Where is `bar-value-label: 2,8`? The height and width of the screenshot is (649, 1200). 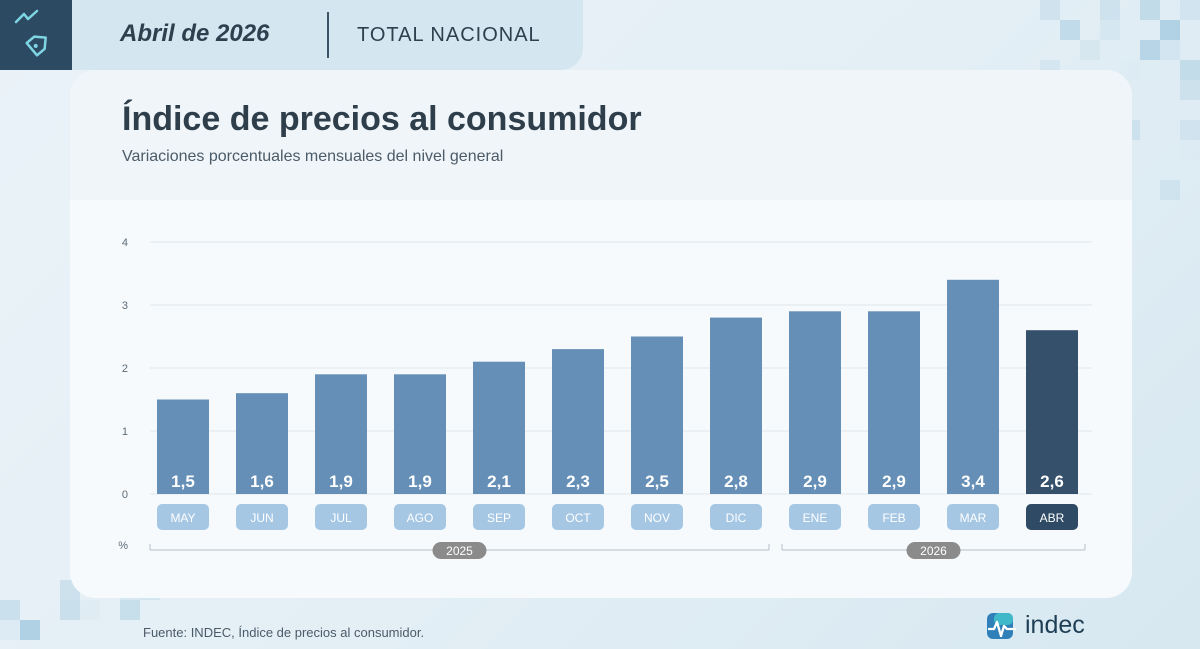 bar-value-label: 2,8 is located at coordinates (736, 481).